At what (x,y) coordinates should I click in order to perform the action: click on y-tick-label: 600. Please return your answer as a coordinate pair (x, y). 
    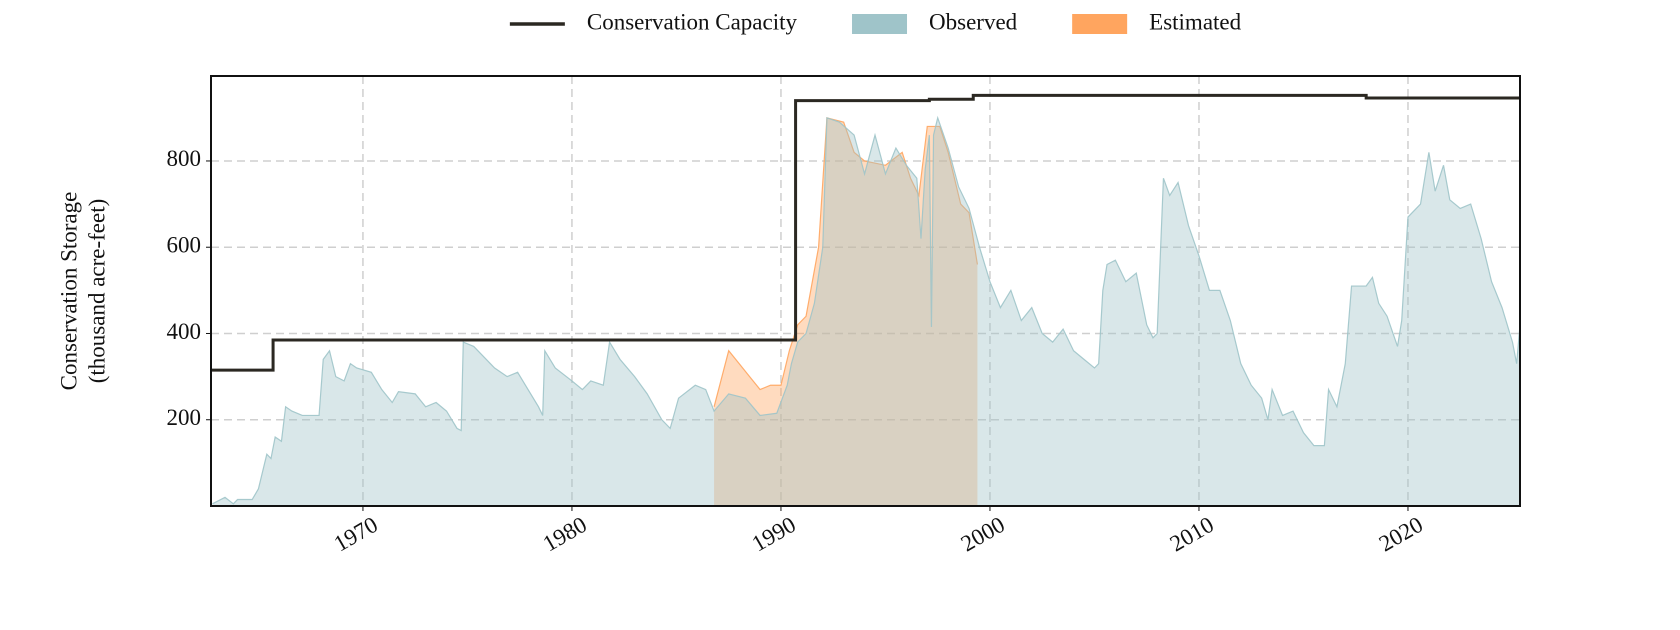
    Looking at the image, I should click on (184, 245).